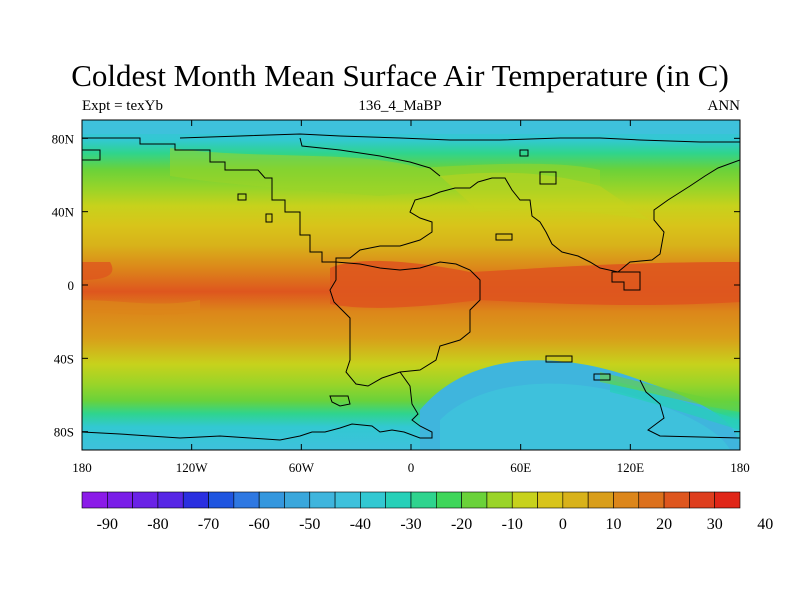 This screenshot has width=800, height=600. What do you see at coordinates (512, 524) in the screenshot?
I see `colorbar-label: -10` at bounding box center [512, 524].